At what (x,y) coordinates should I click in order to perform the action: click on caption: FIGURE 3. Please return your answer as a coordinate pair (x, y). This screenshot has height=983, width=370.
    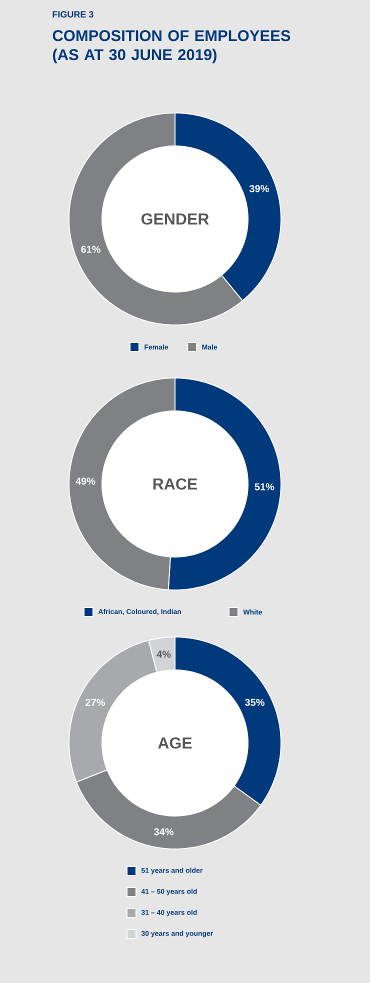
    Looking at the image, I should click on (73, 14).